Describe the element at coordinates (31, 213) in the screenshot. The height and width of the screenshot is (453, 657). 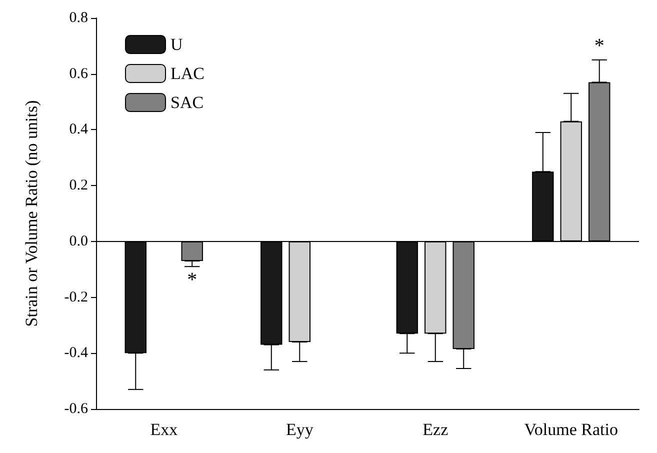
I see `y-axis-title: Strain or Volume Ratio (no units)` at that location.